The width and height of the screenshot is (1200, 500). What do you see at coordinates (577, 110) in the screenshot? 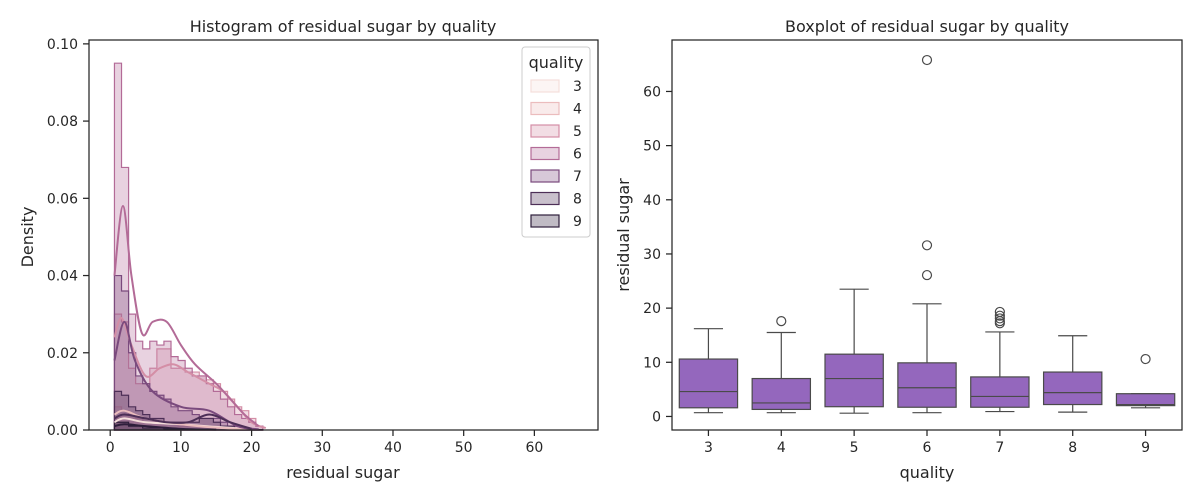
I see `legend-label-4: 4` at bounding box center [577, 110].